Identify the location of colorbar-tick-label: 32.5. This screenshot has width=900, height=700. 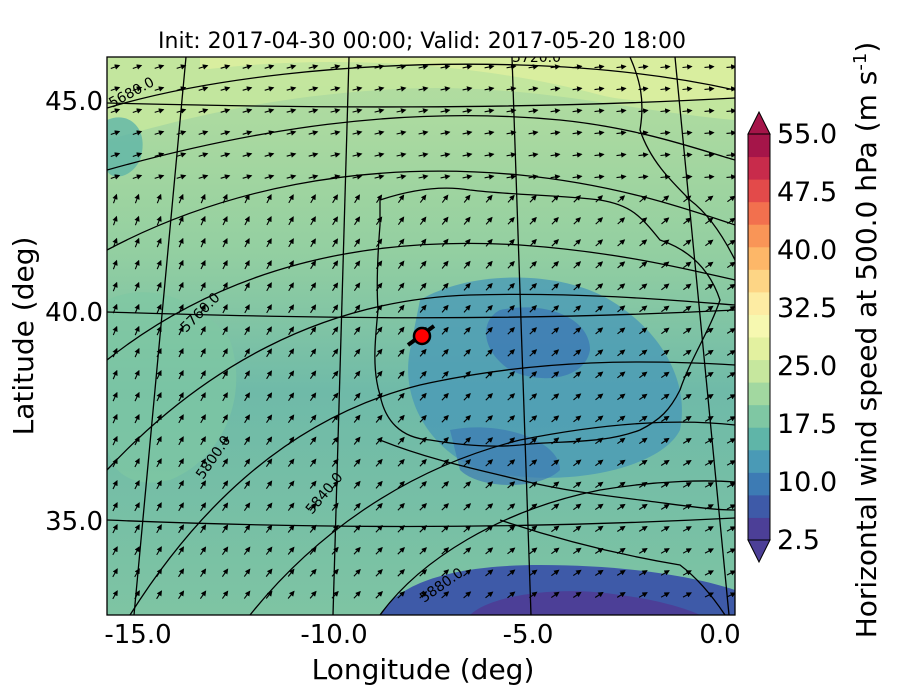
(807, 308).